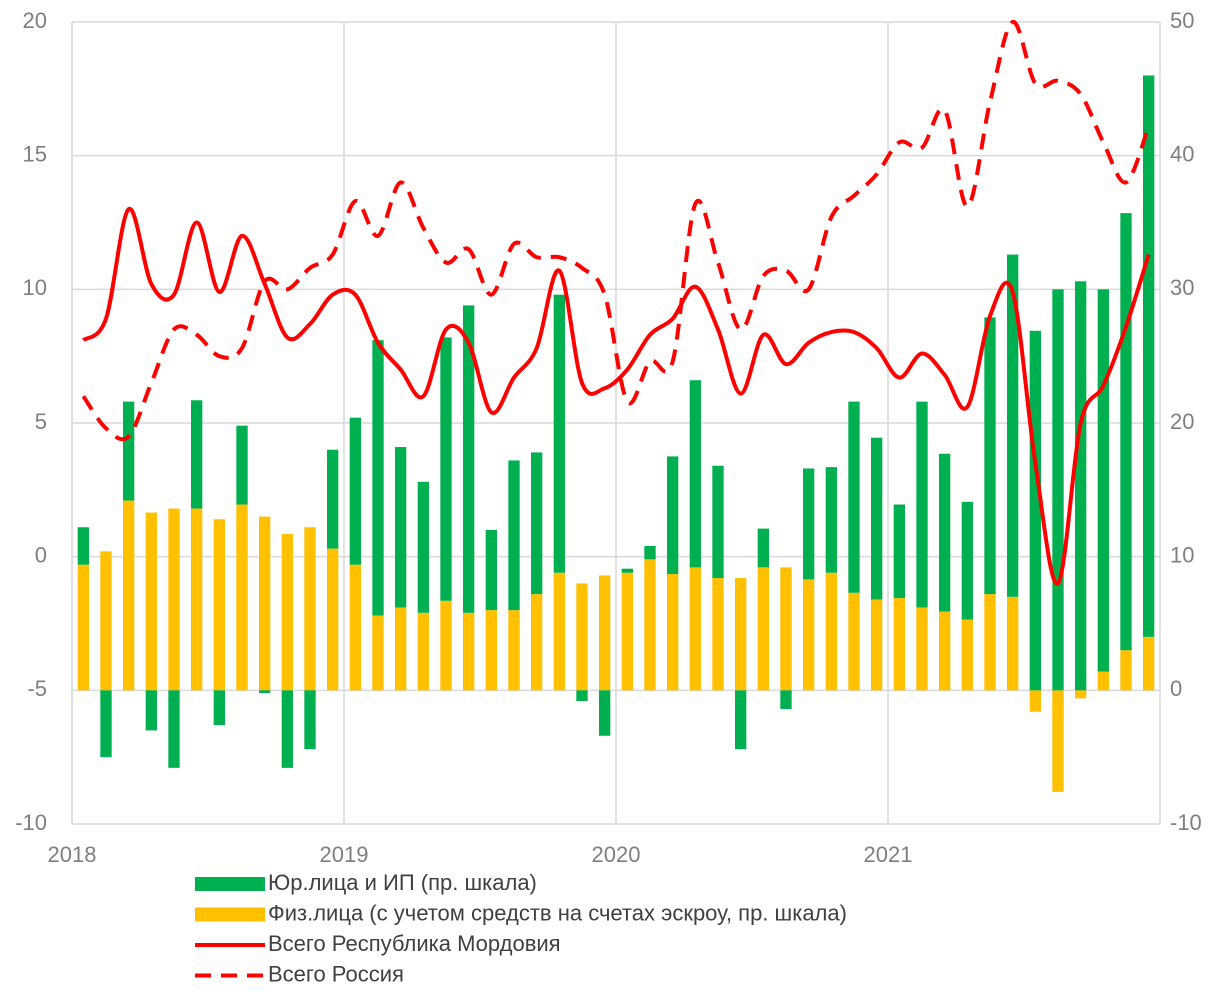 This screenshot has width=1227, height=991. I want to click on y2-tick-label: 10, so click(1182, 554).